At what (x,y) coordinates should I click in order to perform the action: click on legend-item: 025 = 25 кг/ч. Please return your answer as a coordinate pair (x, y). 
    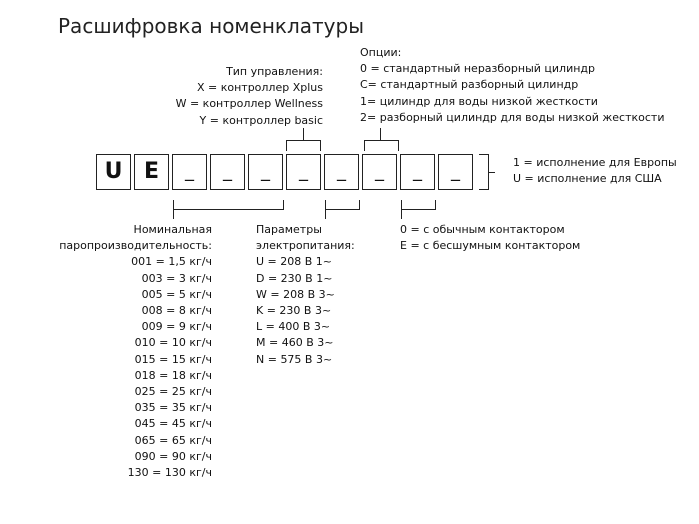
    Looking at the image, I should click on (173, 392).